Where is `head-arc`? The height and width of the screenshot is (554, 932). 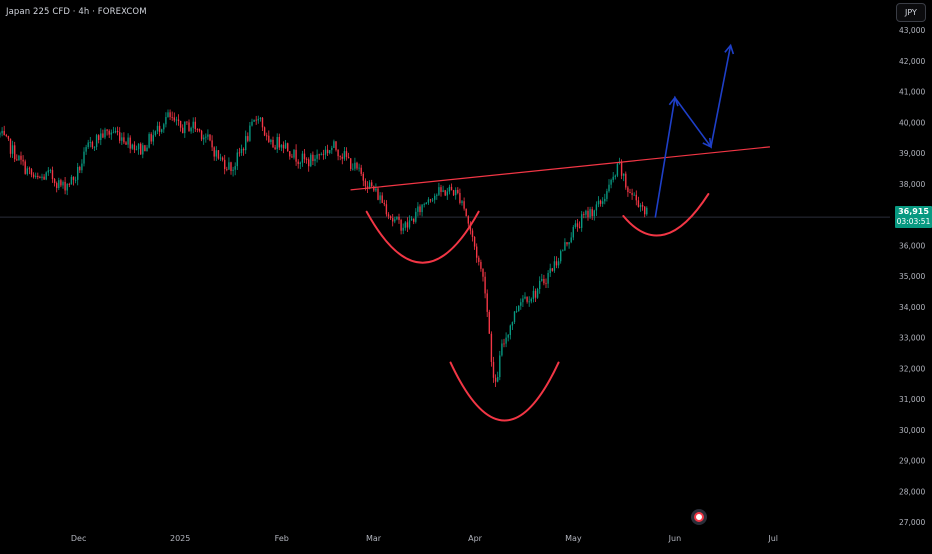 head-arc is located at coordinates (504, 391).